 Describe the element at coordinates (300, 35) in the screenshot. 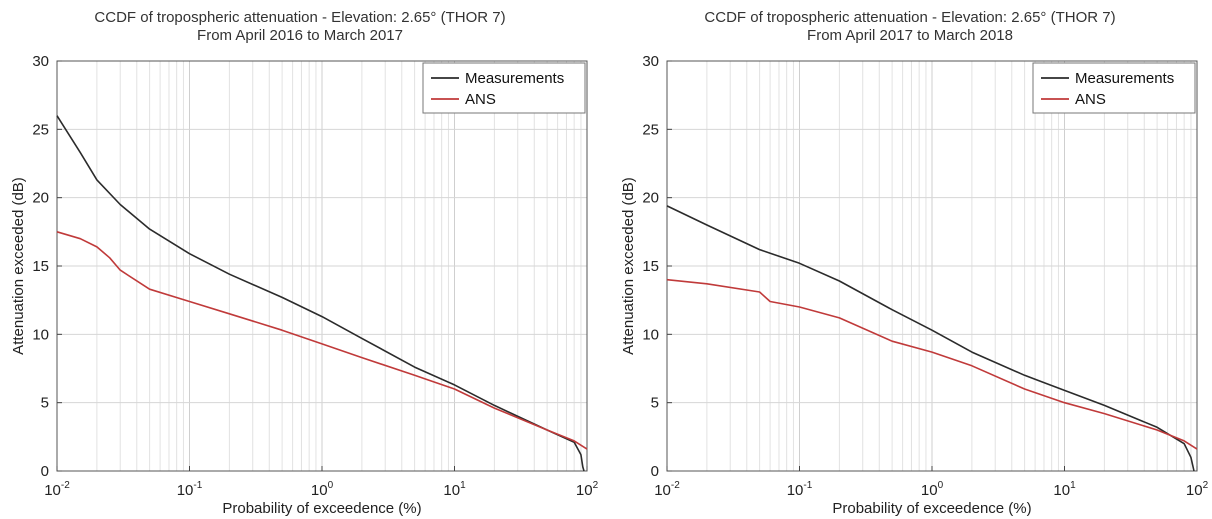

I see `chart-subtitle: From April 2016 to March 2017` at that location.